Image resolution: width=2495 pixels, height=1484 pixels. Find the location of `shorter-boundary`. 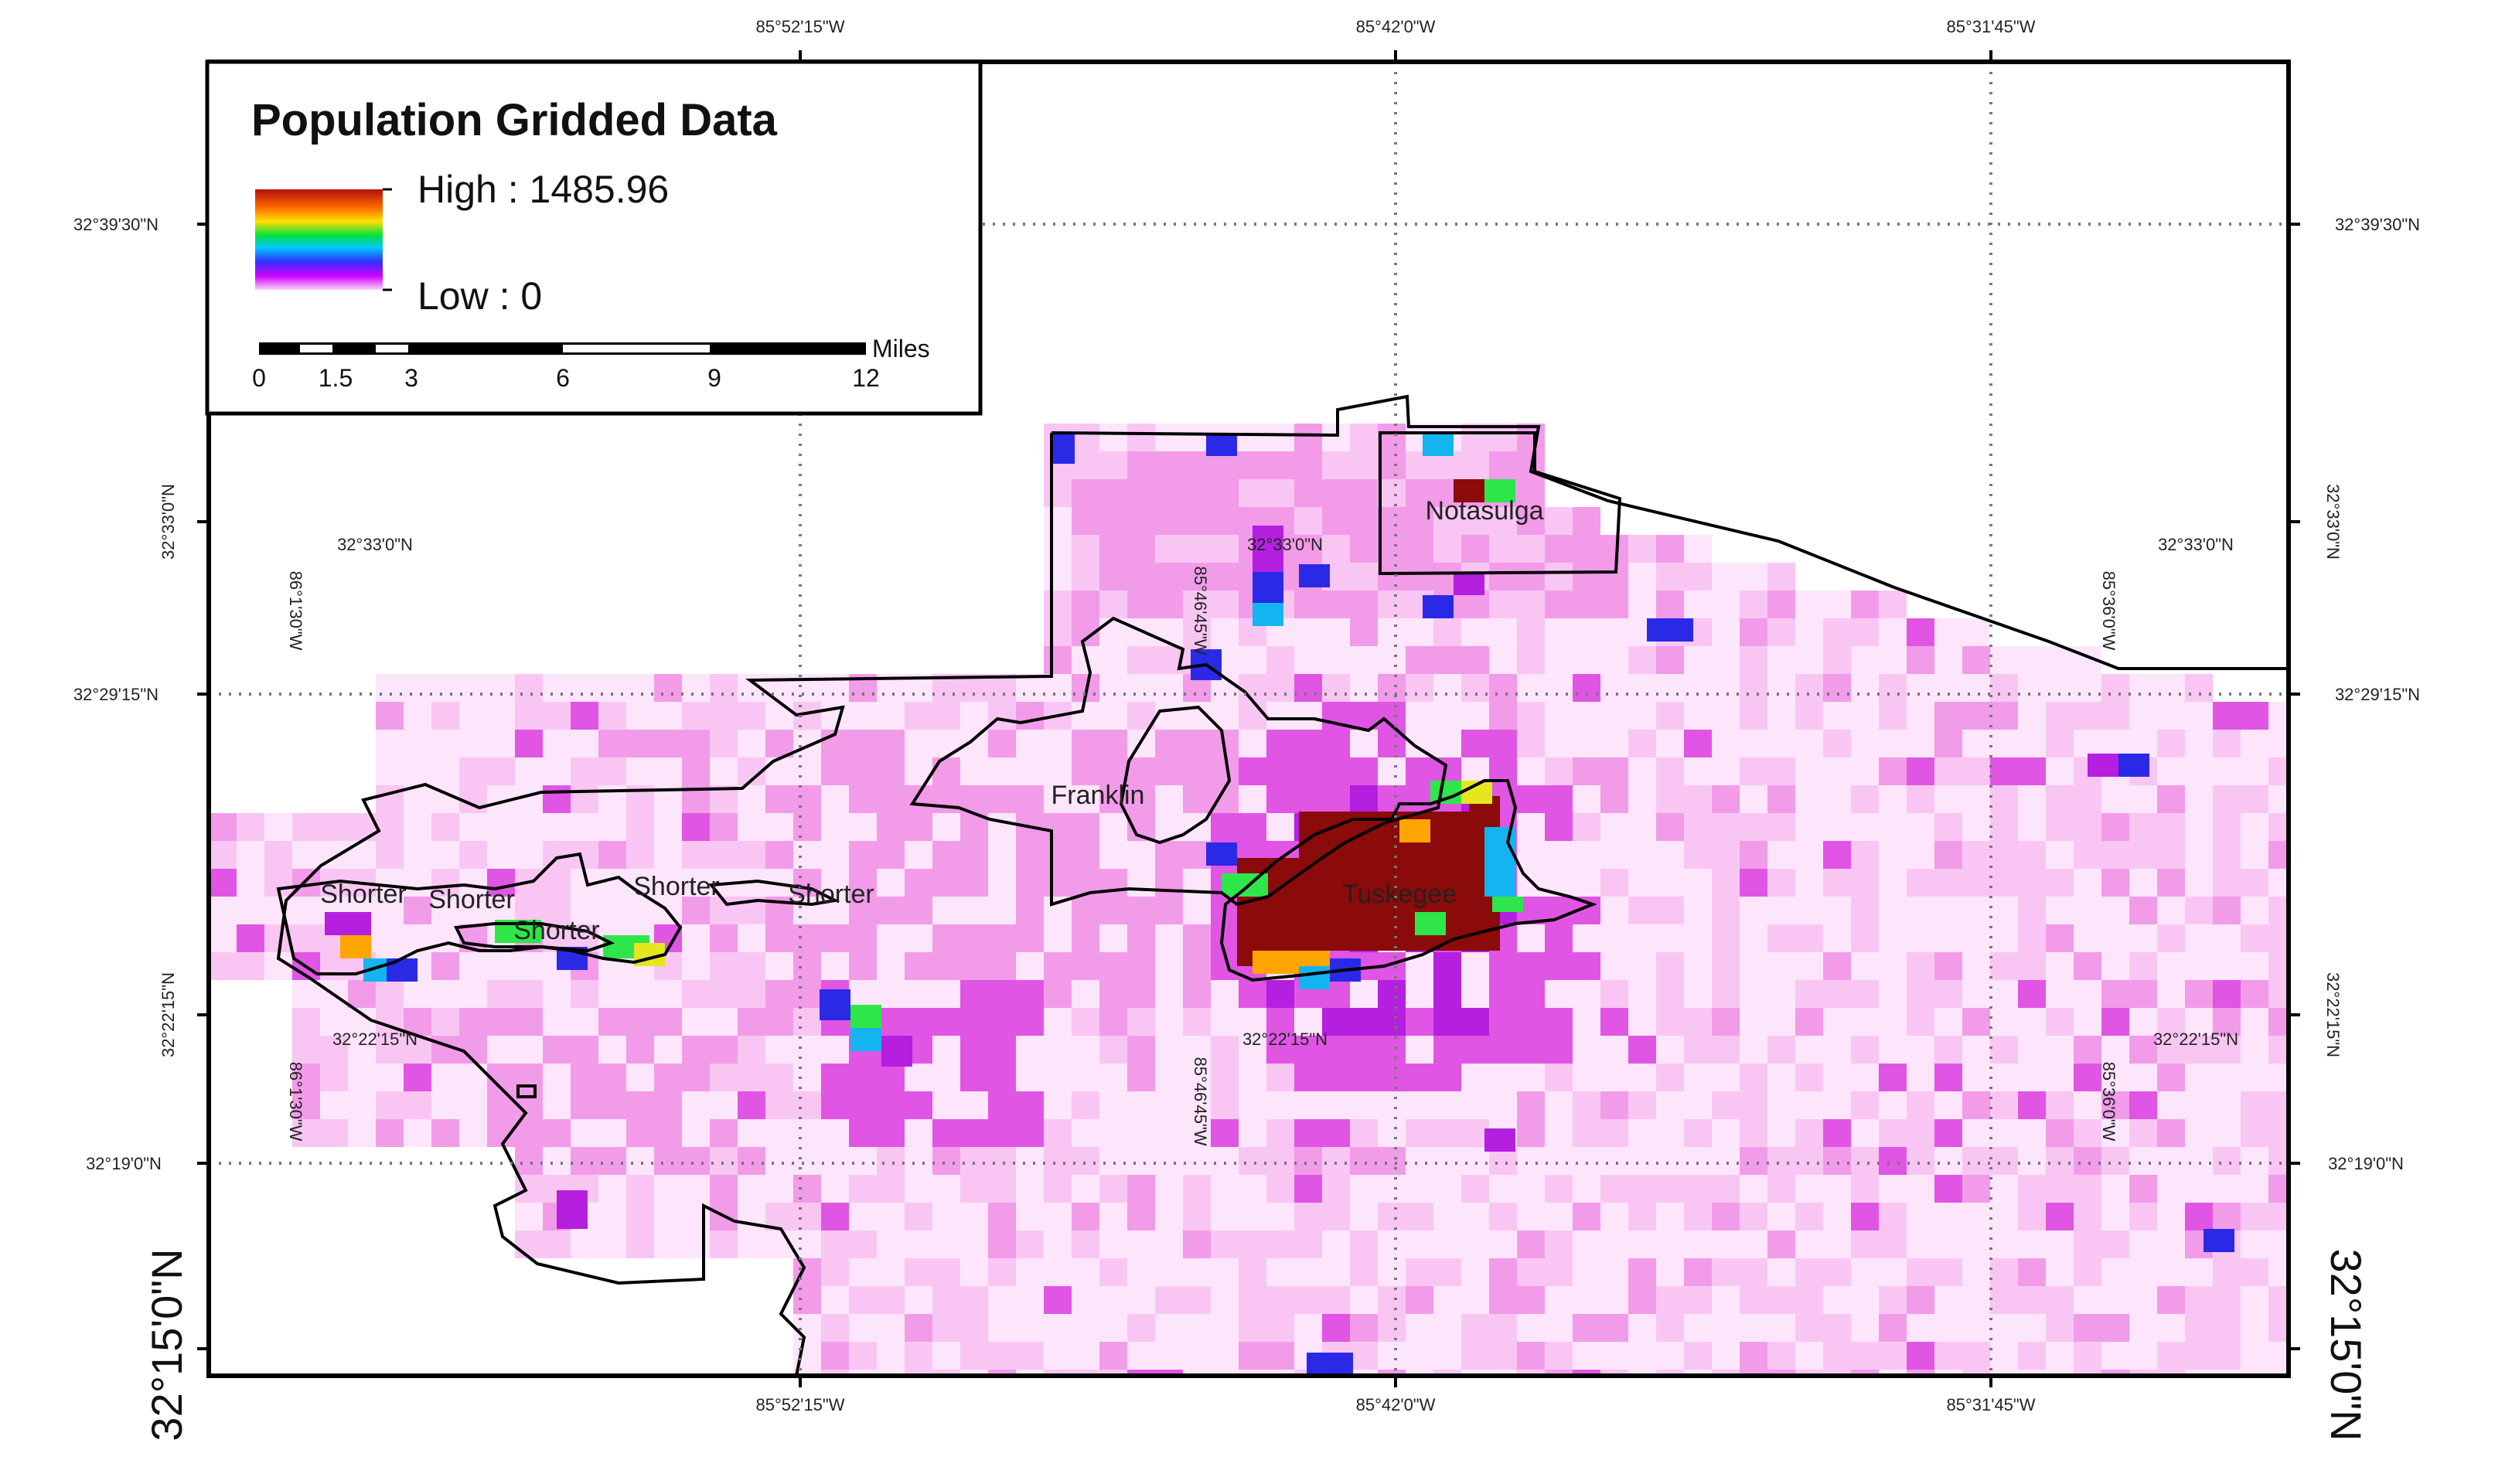

shorter-boundary is located at coordinates (479, 913).